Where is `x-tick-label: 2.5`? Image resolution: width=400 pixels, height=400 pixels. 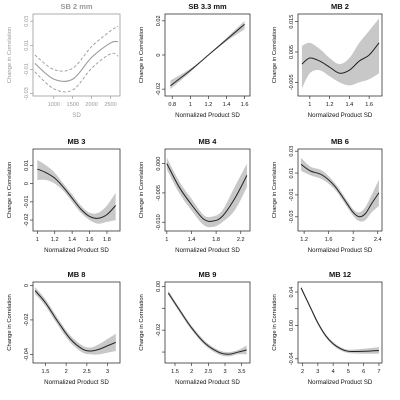 x-tick-label: 2.5 is located at coordinates (208, 372).